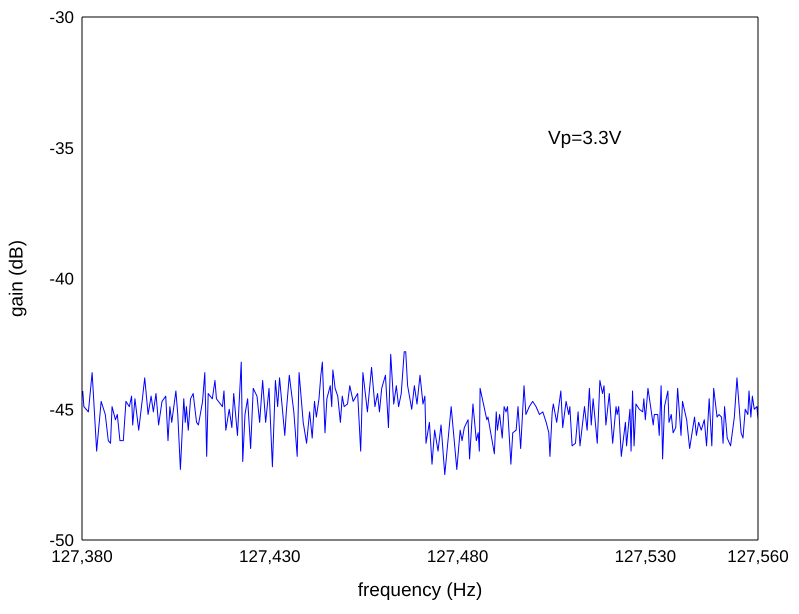 This screenshot has width=799, height=614. I want to click on x-tick-label: 127,480, so click(457, 556).